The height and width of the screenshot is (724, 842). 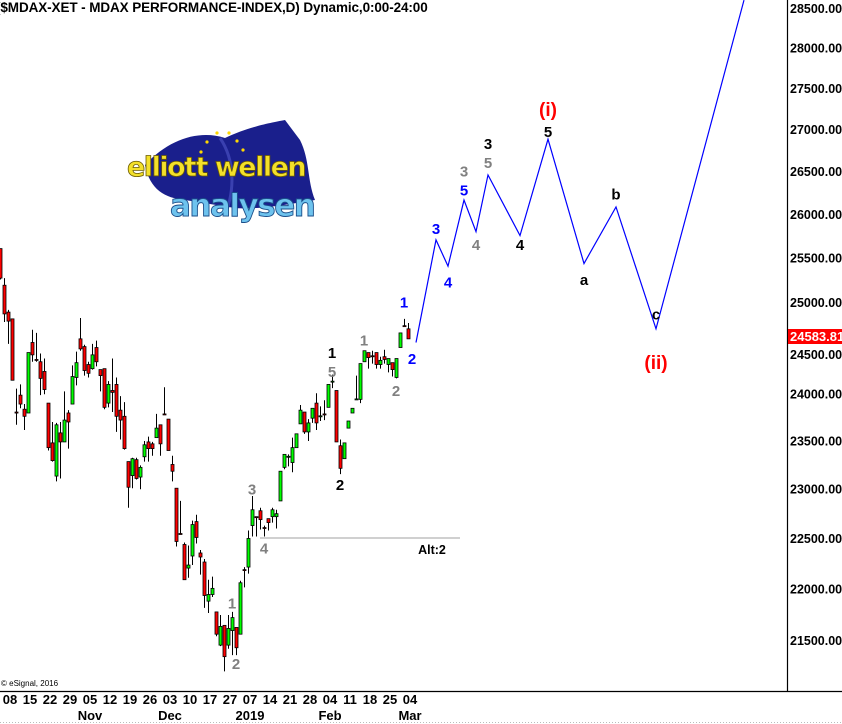 I want to click on x-tick-label: 26, so click(x=150, y=699).